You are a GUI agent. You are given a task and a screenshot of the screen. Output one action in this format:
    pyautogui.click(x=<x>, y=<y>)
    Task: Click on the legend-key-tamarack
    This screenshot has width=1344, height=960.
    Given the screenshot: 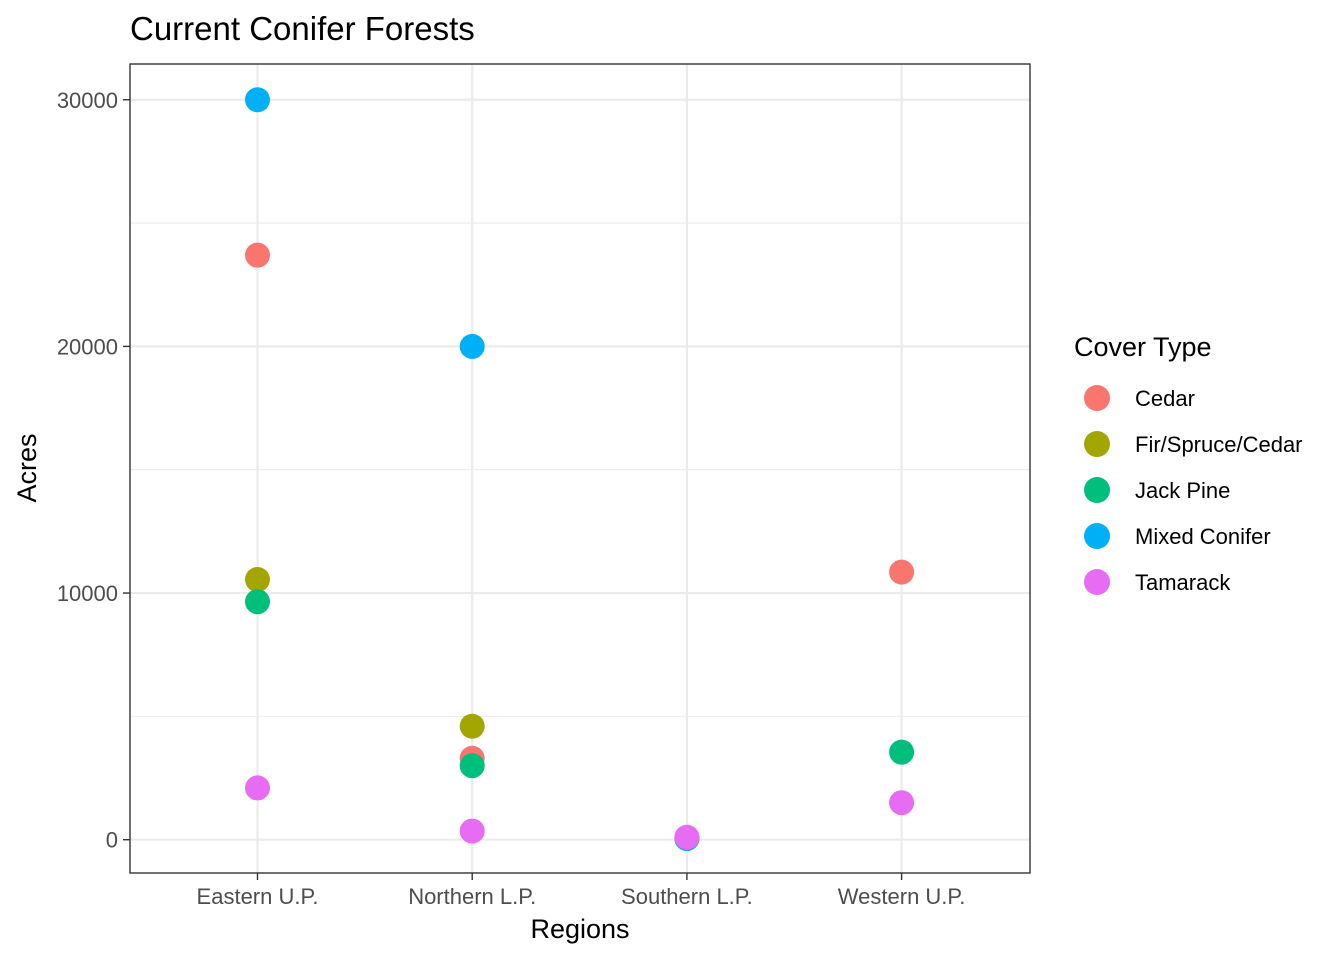 What is the action you would take?
    pyautogui.click(x=1097, y=582)
    